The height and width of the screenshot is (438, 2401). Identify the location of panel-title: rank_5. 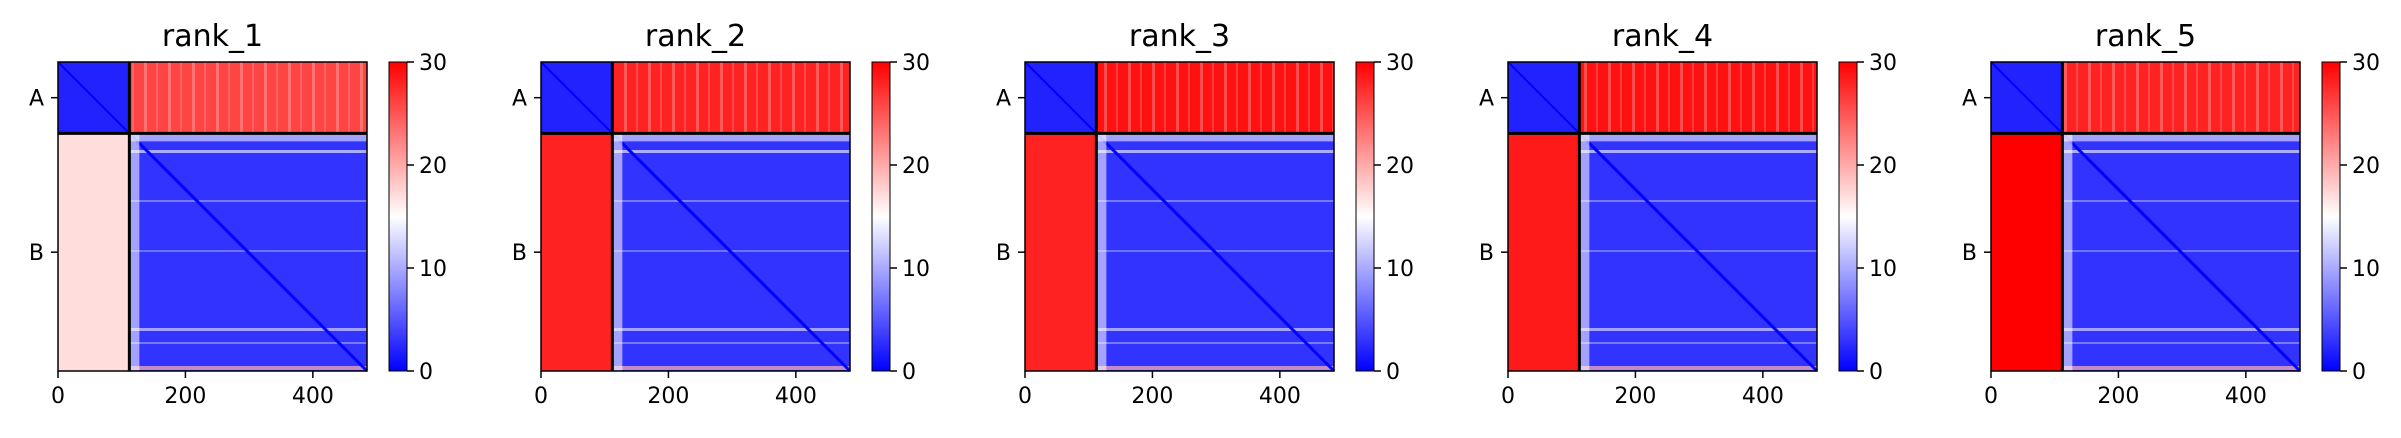
(2145, 36).